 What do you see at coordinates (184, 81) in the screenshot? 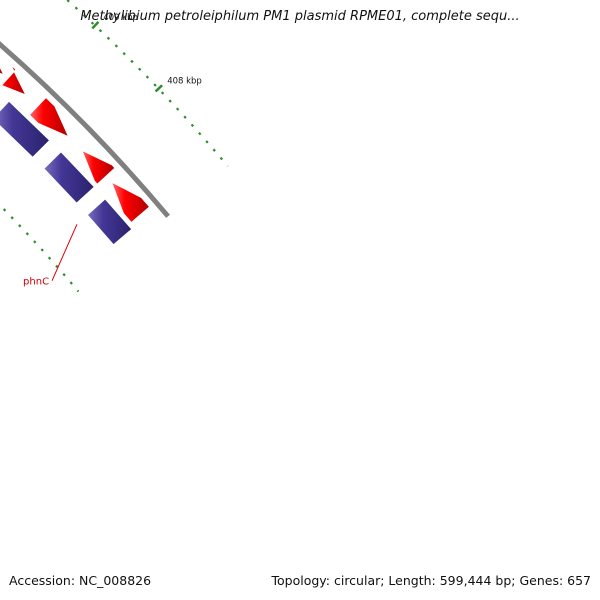
I see `ruler-label-408: 408 kbp` at bounding box center [184, 81].